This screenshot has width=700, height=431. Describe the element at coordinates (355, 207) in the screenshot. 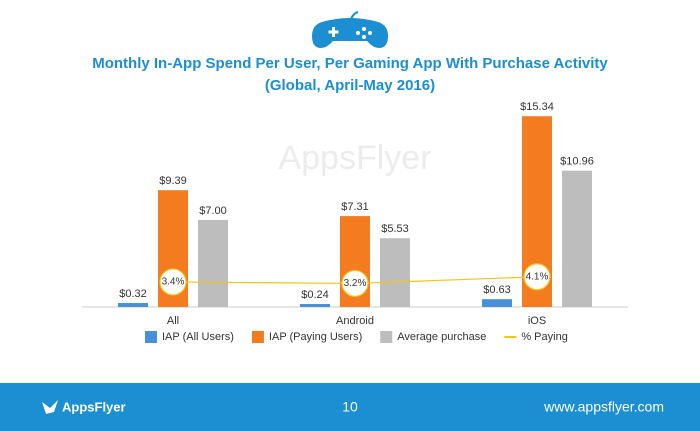

I see `bar-label: $7.31` at that location.